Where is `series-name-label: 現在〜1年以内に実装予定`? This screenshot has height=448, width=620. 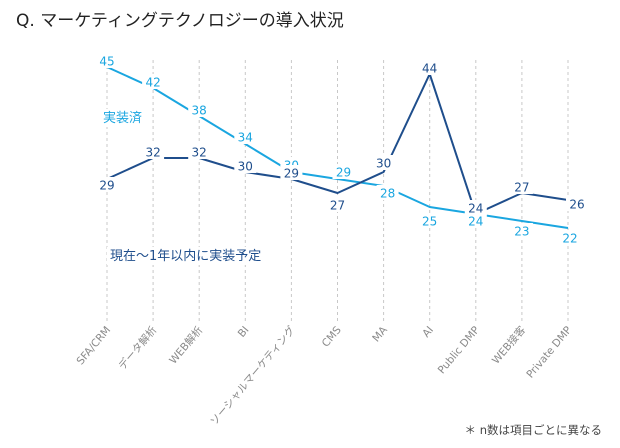 series-name-label: 現在〜1年以内に実装予定 is located at coordinates (185, 256).